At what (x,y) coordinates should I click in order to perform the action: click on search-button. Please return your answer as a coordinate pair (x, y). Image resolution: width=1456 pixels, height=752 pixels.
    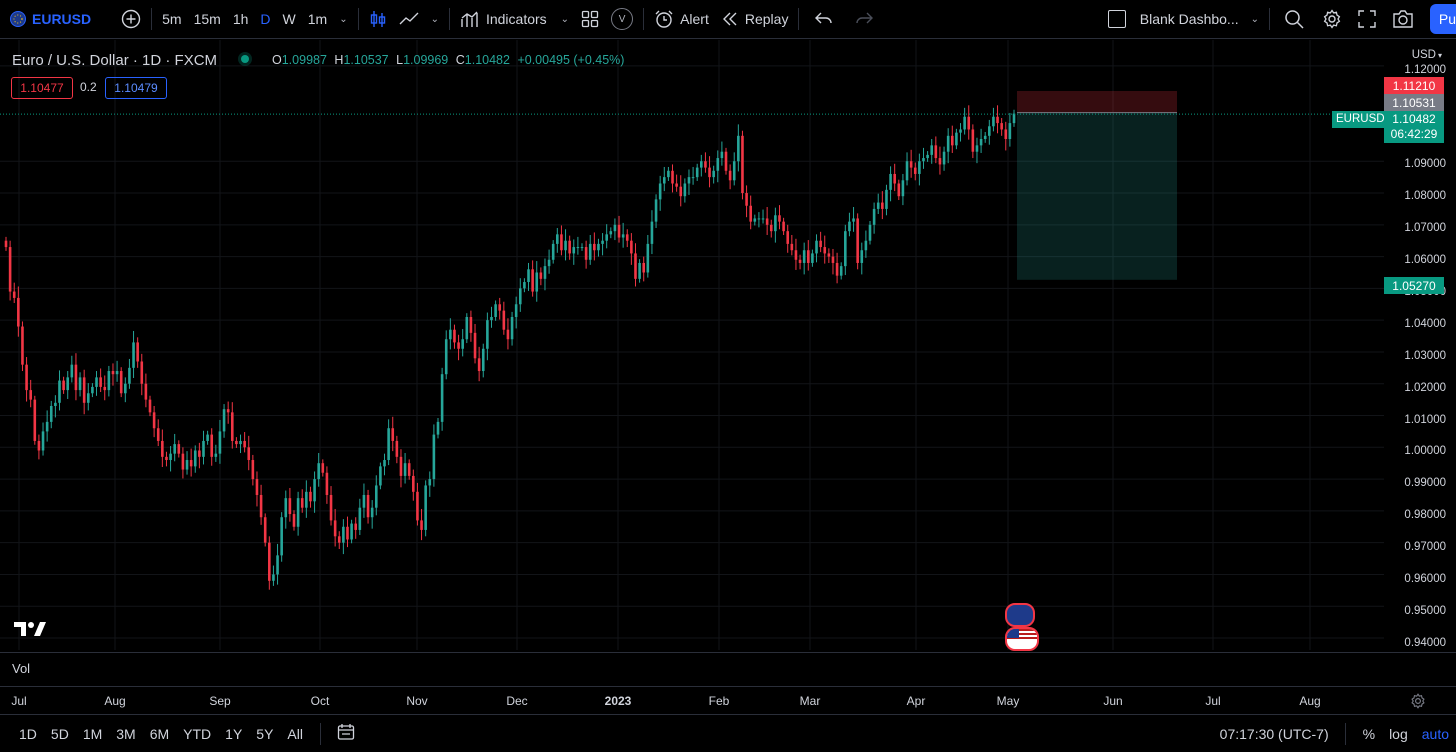
    Looking at the image, I should click on (1294, 19).